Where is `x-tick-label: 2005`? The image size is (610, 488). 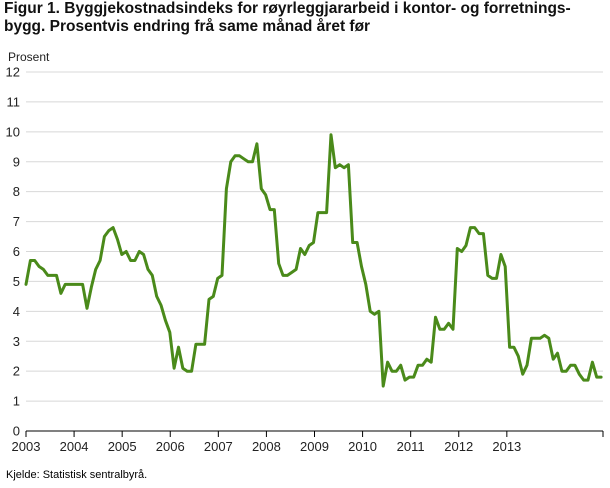
x-tick-label: 2005 is located at coordinates (122, 446).